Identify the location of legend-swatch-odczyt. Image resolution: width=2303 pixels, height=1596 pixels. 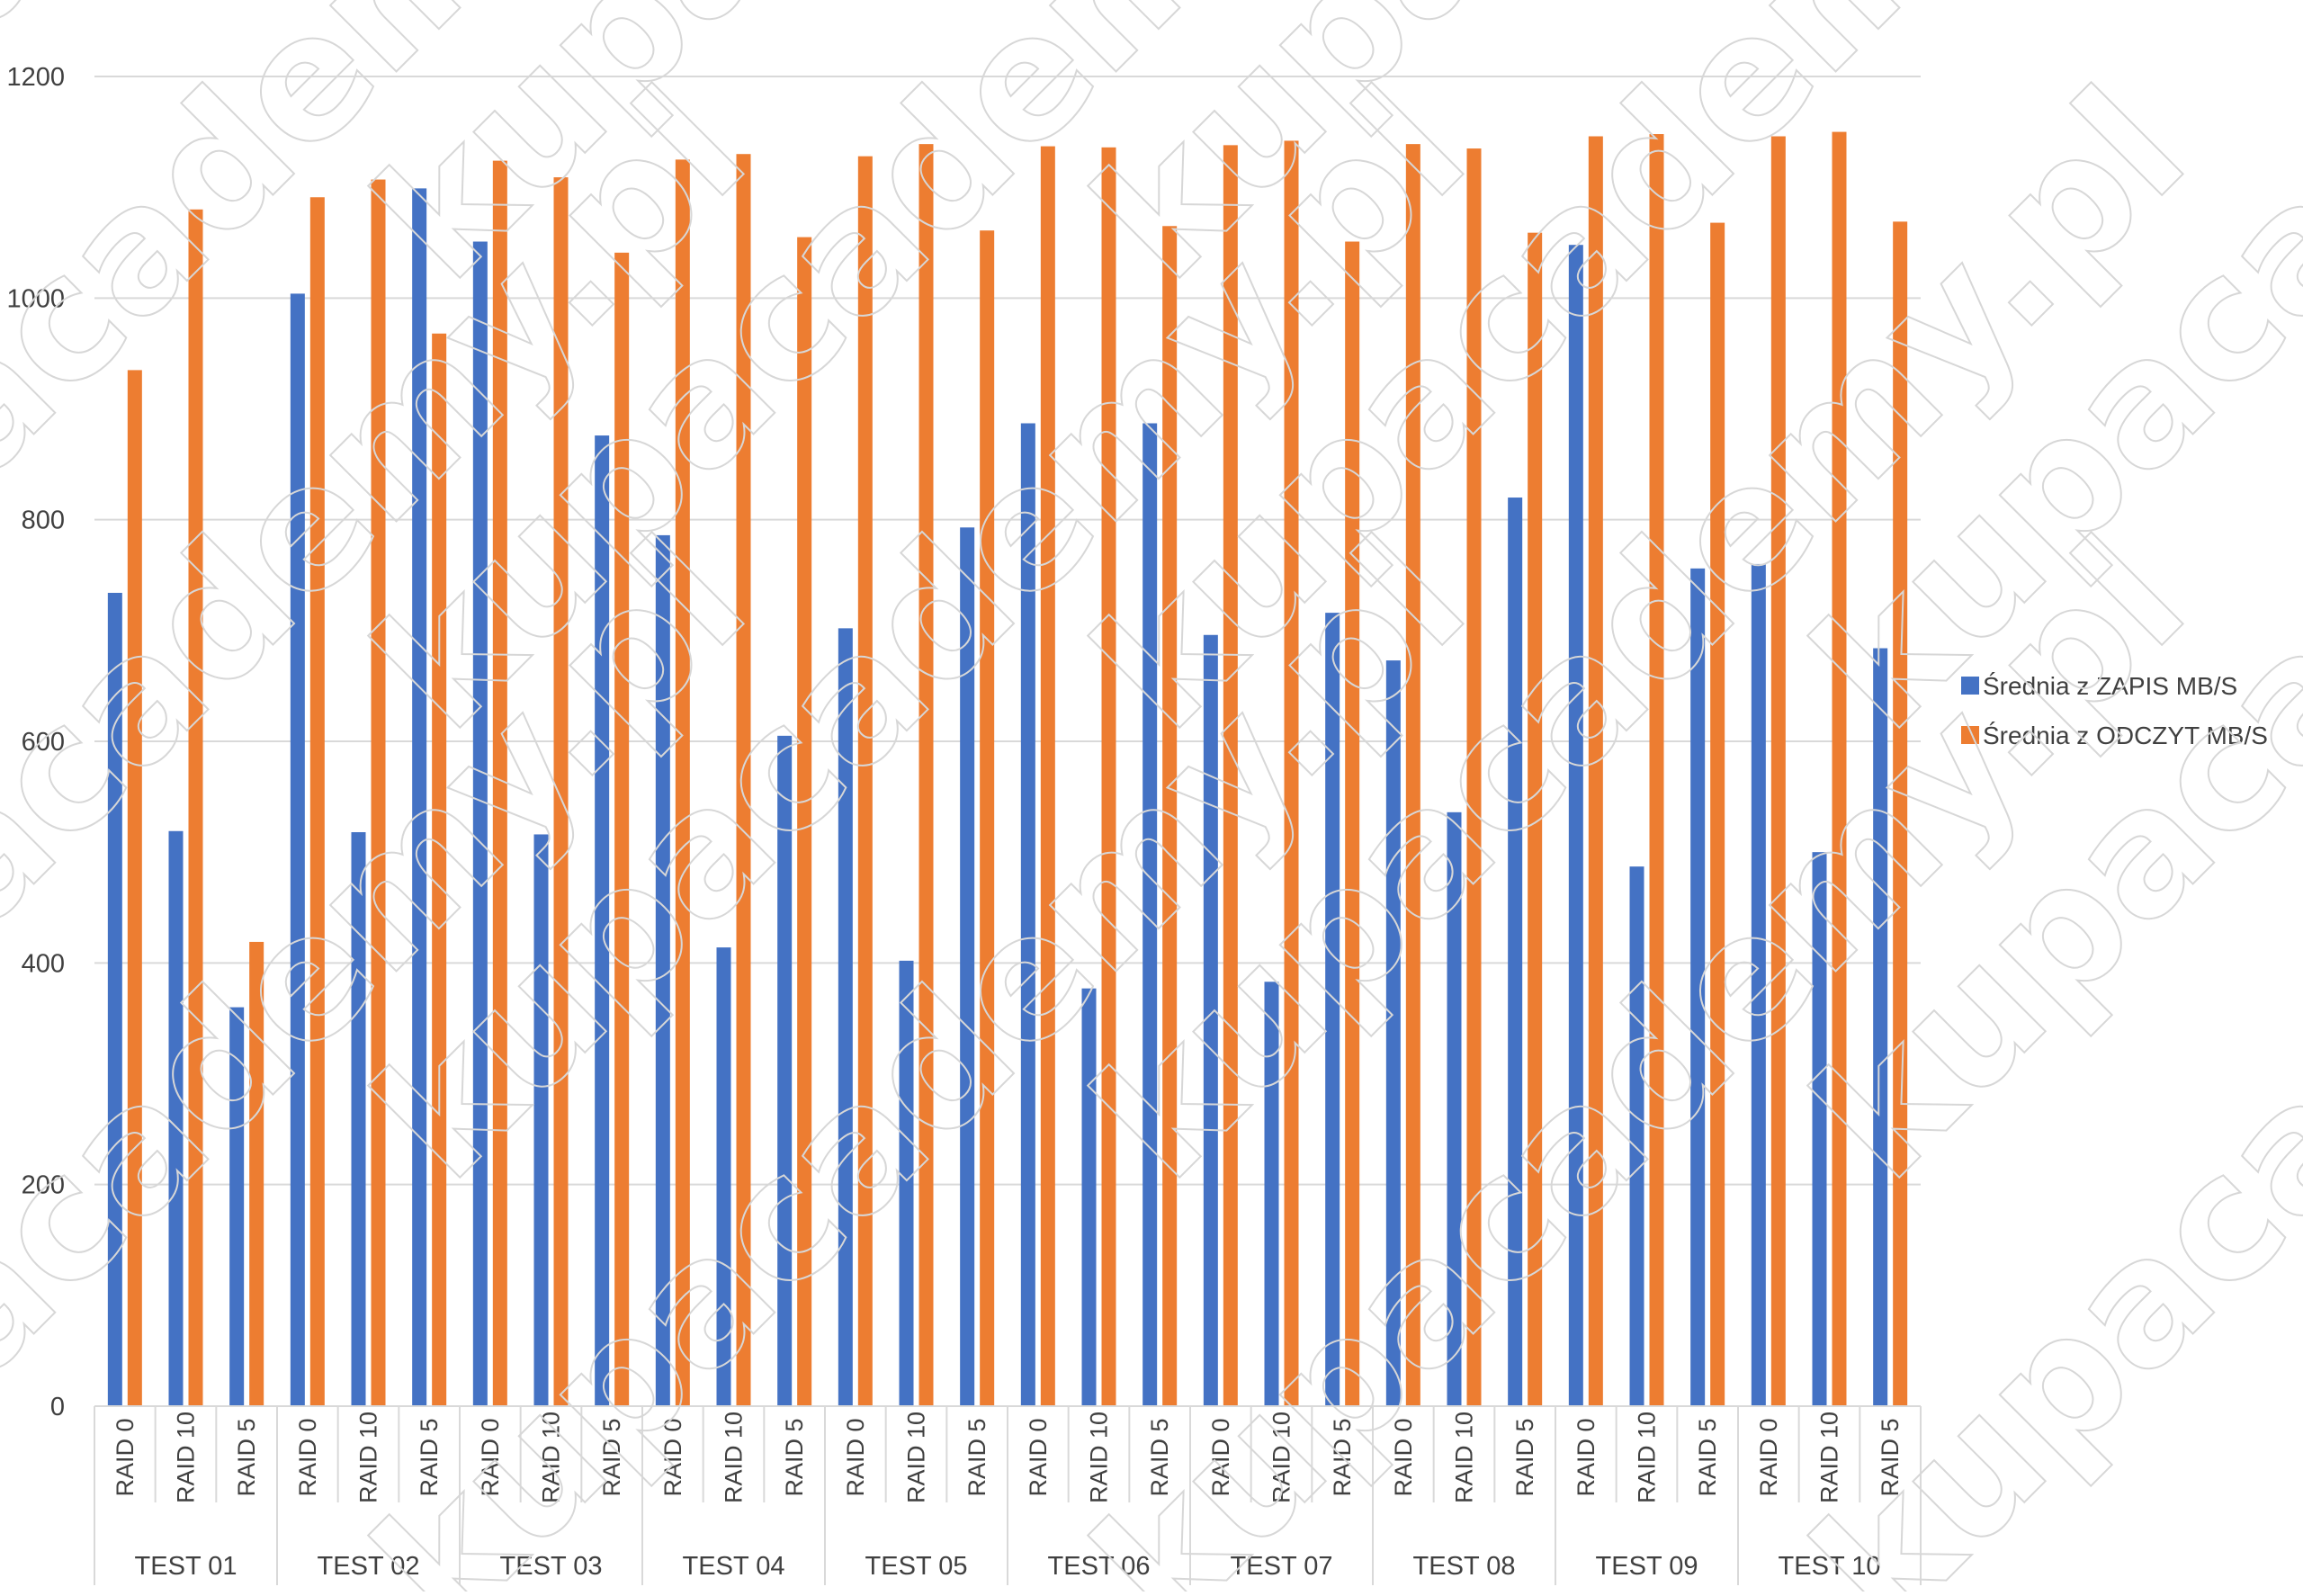
(1970, 735).